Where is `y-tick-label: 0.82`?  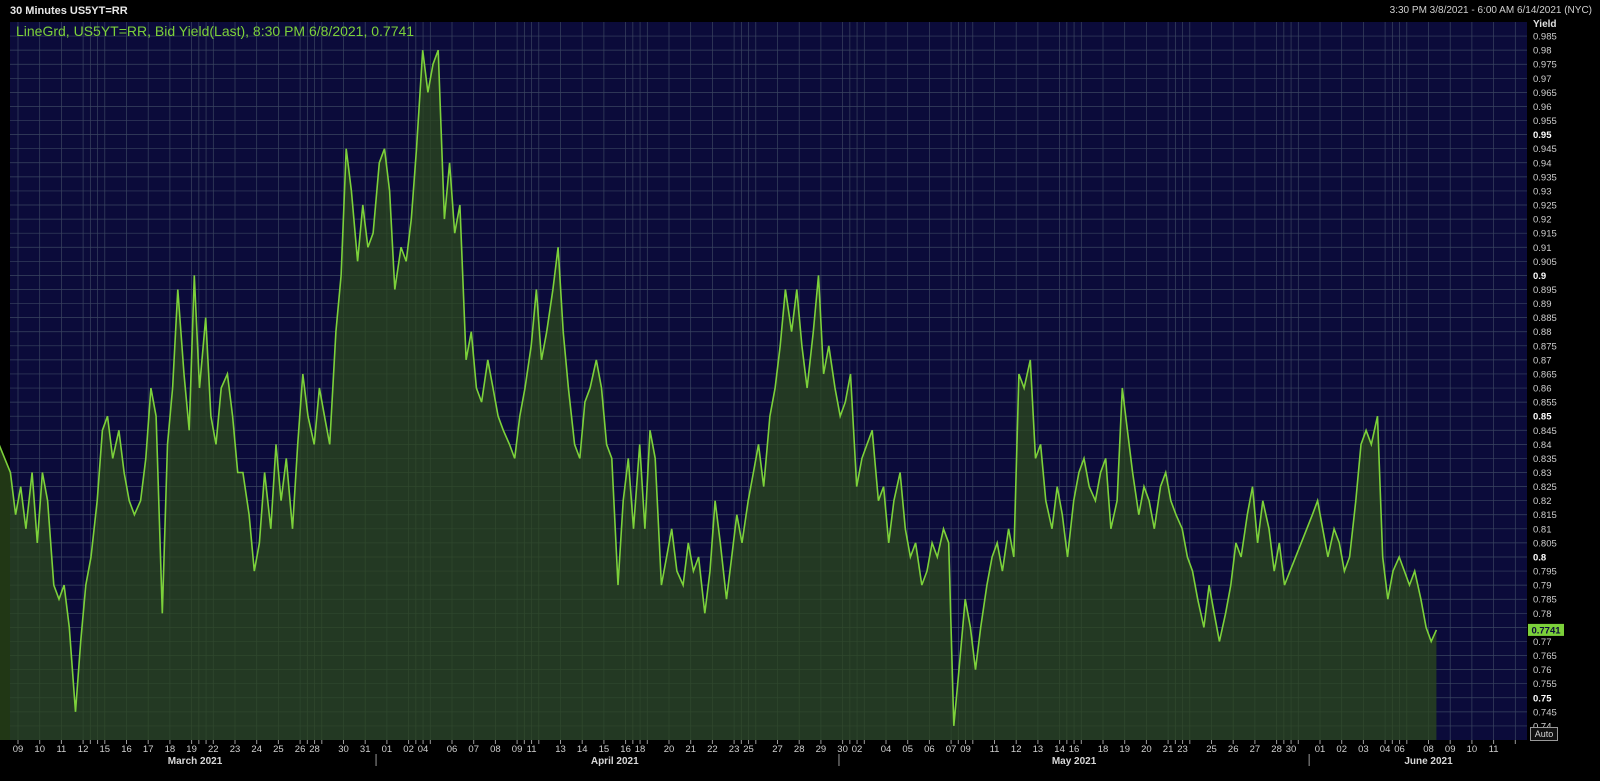 y-tick-label: 0.82 is located at coordinates (1542, 501).